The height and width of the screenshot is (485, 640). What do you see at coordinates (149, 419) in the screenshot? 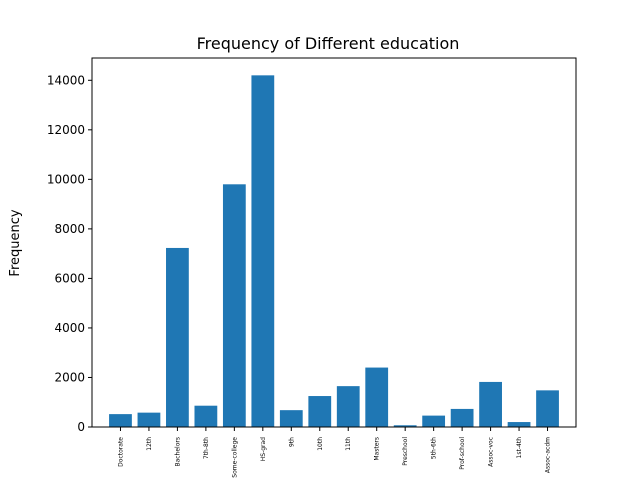
I see `bar-12th` at bounding box center [149, 419].